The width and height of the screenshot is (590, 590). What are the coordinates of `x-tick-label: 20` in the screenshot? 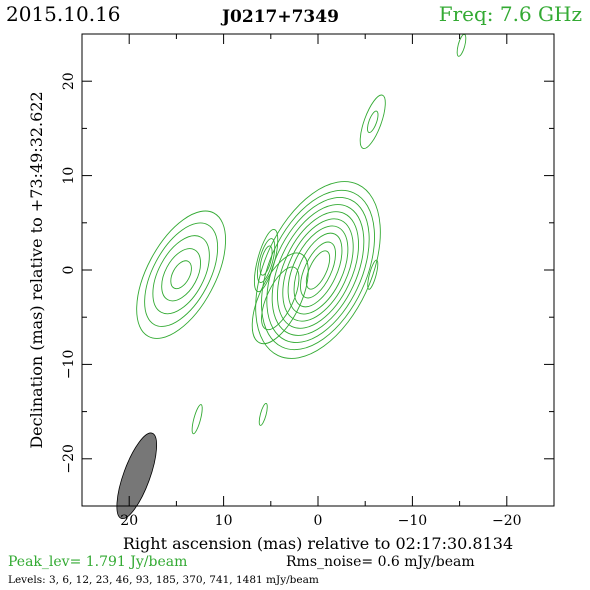 It's located at (129, 521).